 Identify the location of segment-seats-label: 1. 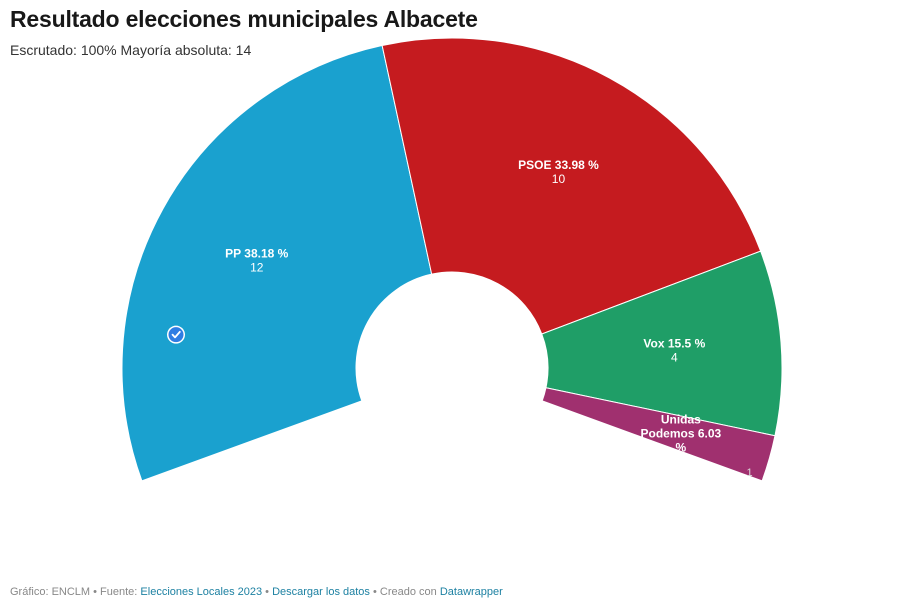
(749, 473).